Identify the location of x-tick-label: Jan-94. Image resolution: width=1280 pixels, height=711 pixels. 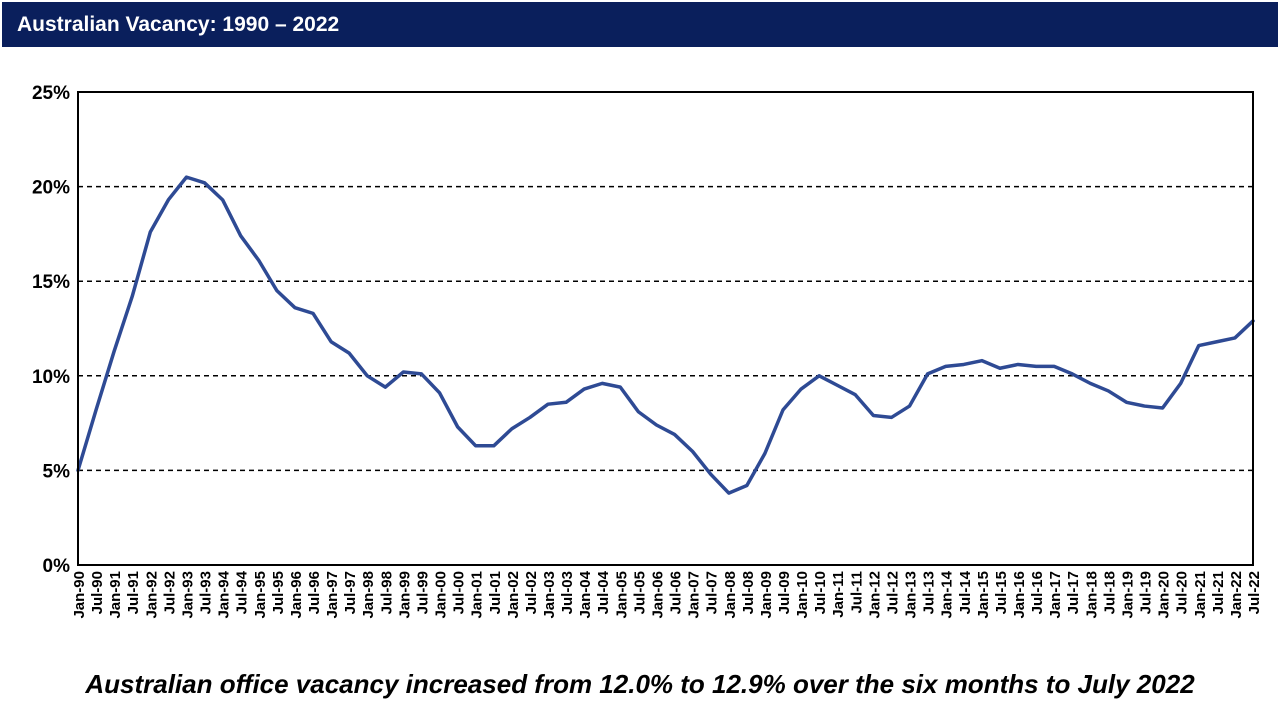
(224, 594).